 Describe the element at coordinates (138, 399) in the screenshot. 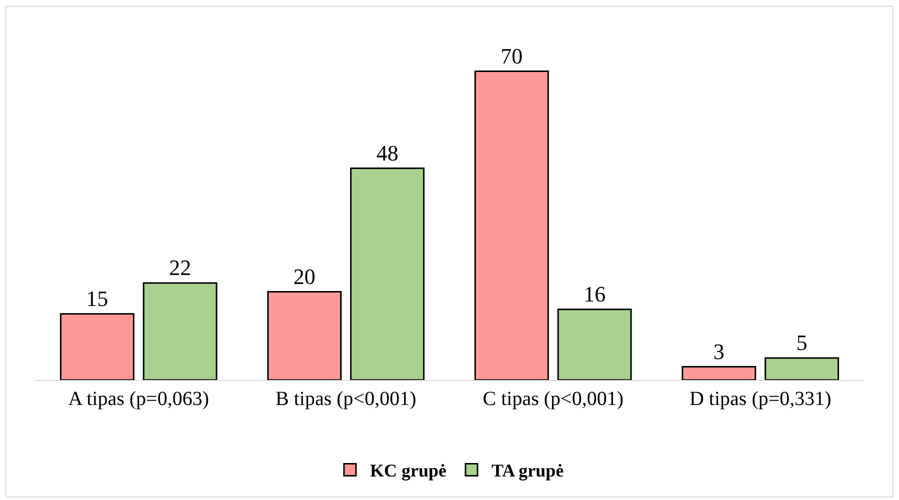

I see `x-tick-label: A tipas (p=0,063)` at that location.